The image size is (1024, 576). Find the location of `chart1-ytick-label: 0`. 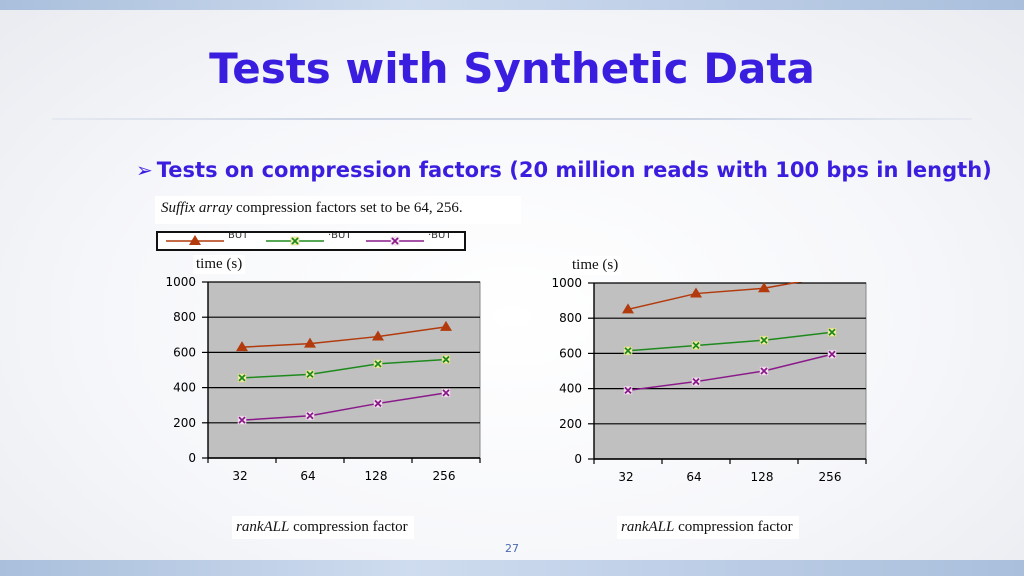

chart1-ytick-label: 0 is located at coordinates (192, 458).